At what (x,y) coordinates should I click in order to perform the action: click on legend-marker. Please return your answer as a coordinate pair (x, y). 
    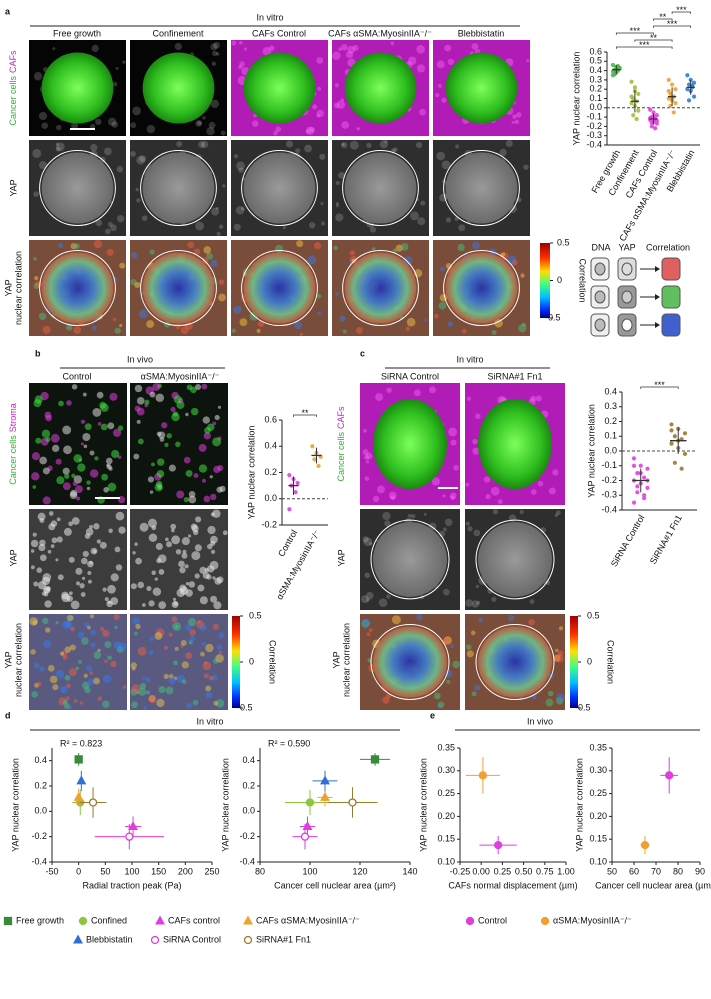
    Looking at the image, I should click on (83, 921).